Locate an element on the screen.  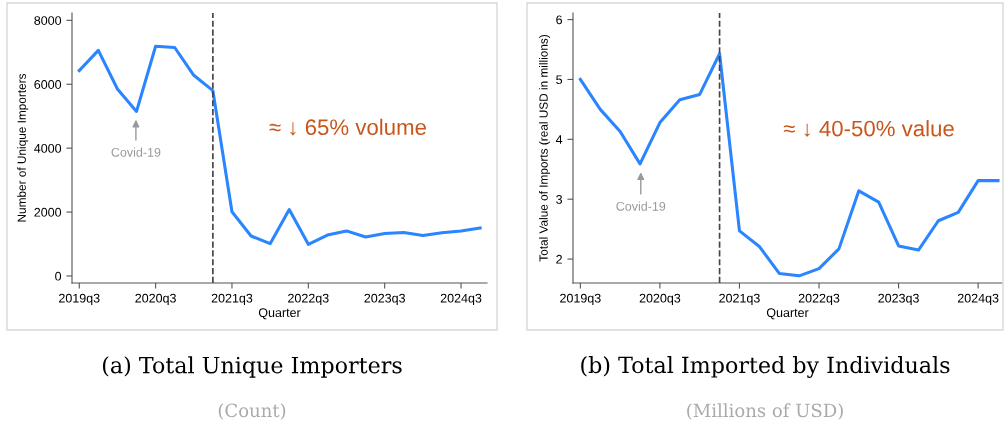
text: (b) Total Imported by Individuals is located at coordinates (765, 367).